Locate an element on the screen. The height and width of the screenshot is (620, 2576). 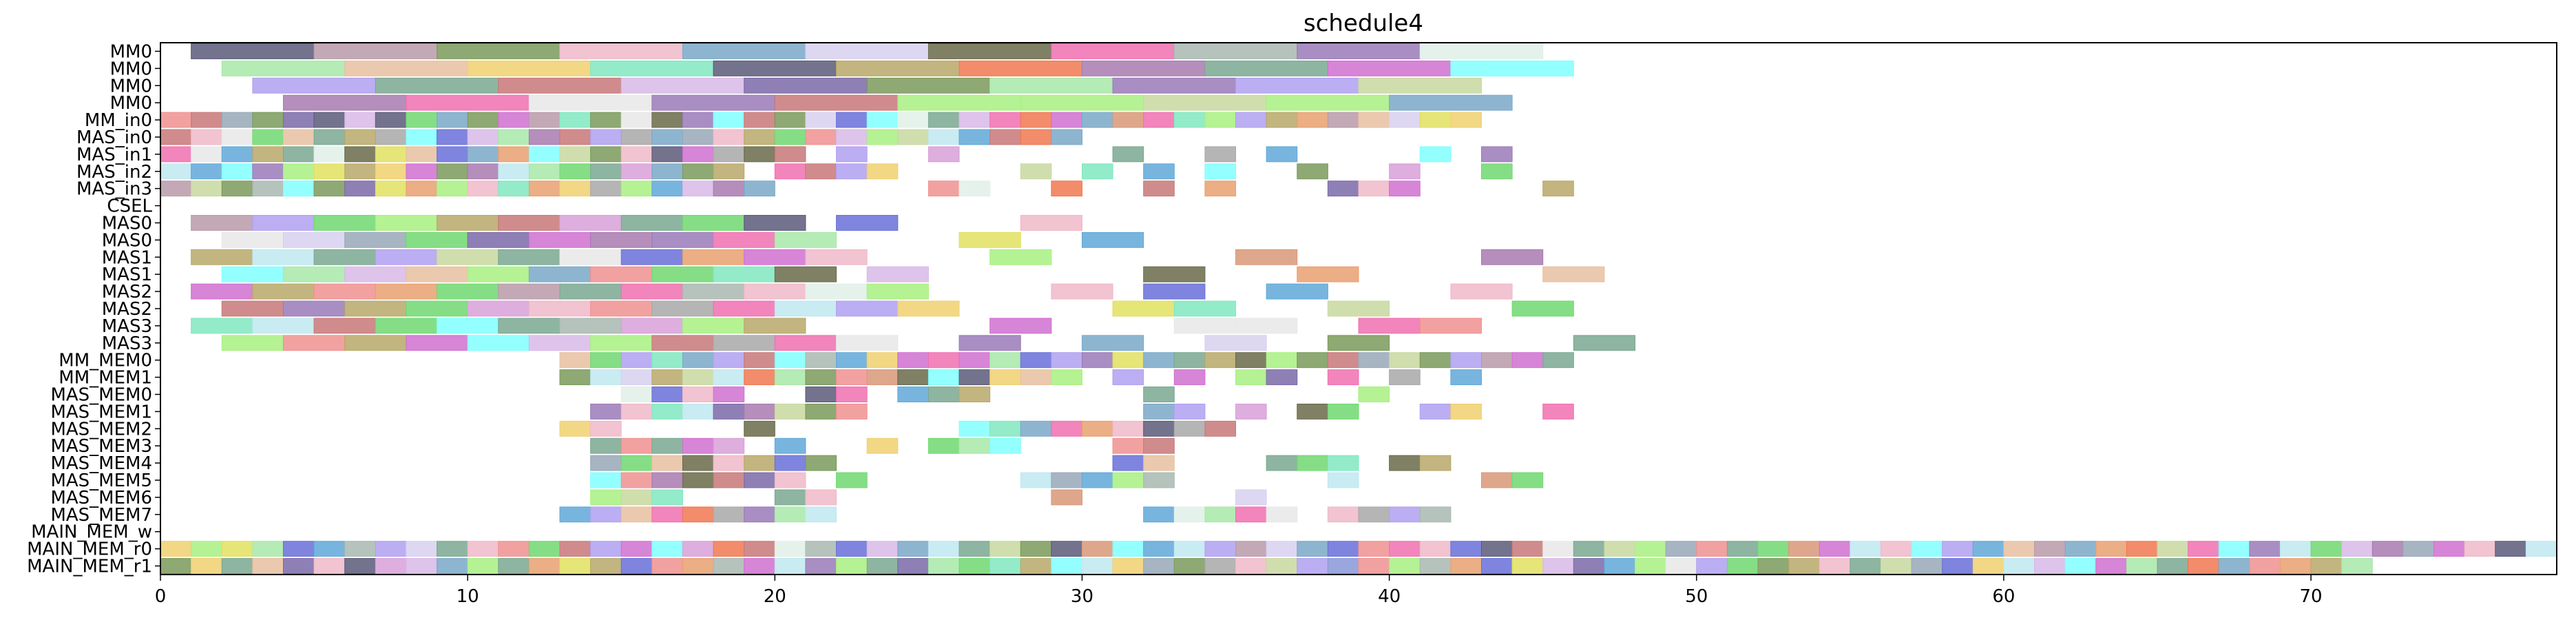
row-label: MAS_MEM1 is located at coordinates (101, 412).